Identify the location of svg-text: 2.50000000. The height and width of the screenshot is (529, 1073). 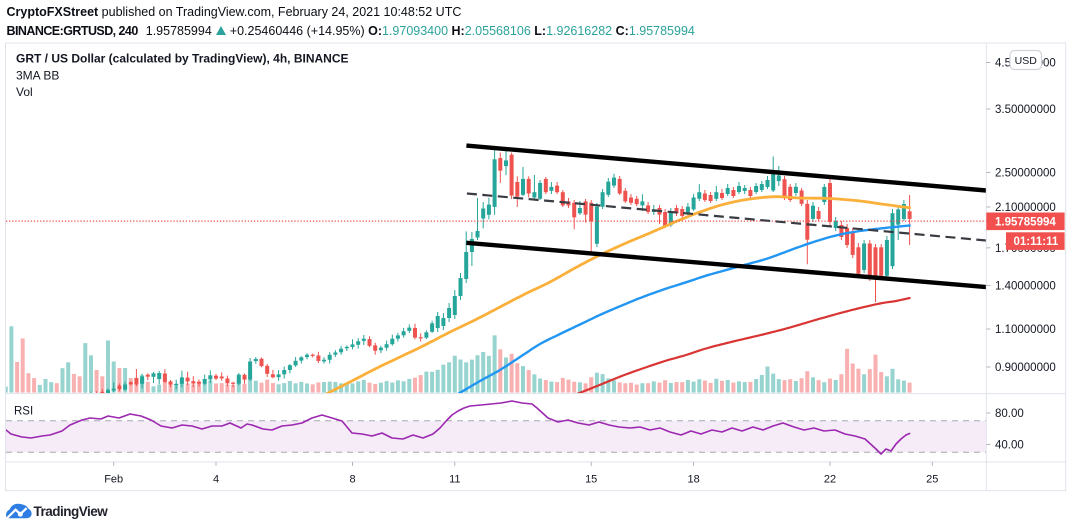
(1025, 174).